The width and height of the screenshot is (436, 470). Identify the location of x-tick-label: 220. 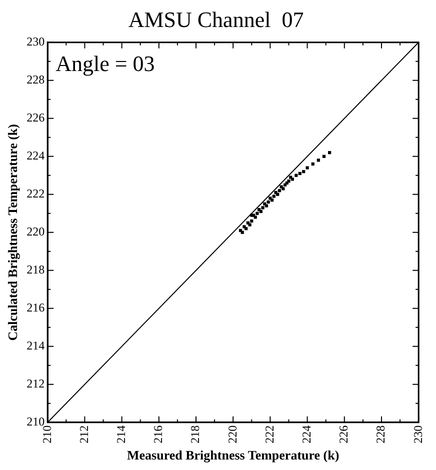
(232, 434).